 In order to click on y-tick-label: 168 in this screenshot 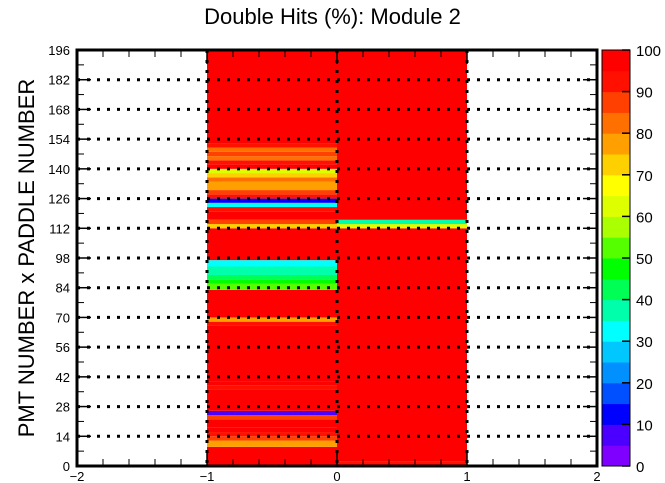, I will do `click(59, 109)`.